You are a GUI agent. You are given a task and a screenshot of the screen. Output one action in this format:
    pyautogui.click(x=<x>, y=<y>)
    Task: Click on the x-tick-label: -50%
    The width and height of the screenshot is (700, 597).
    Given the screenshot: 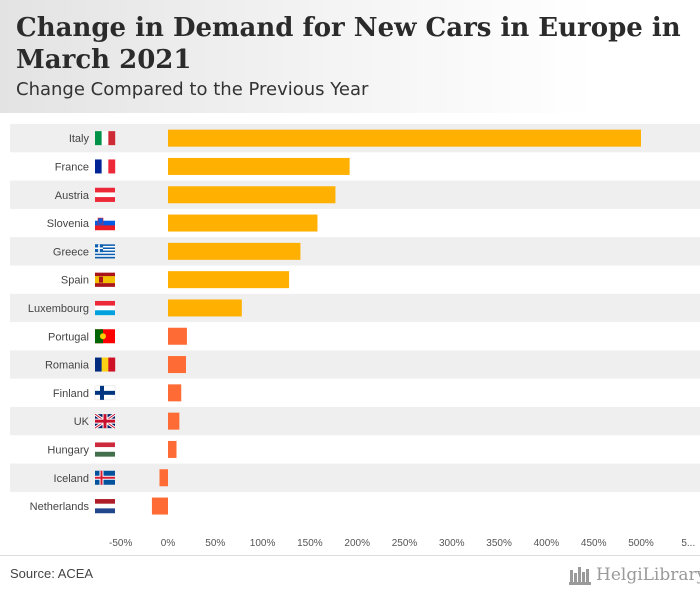 What is the action you would take?
    pyautogui.click(x=120, y=543)
    